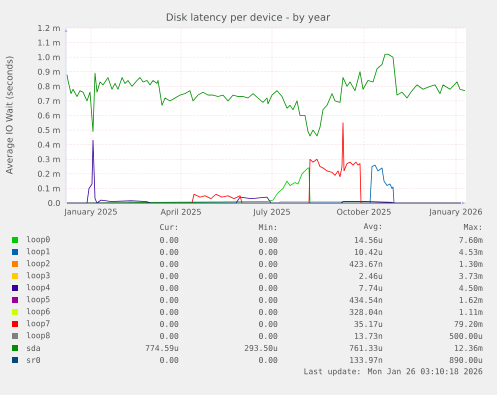  Describe the element at coordinates (248, 18) in the screenshot. I see `chart-title: Disk latency per device - by year` at that location.